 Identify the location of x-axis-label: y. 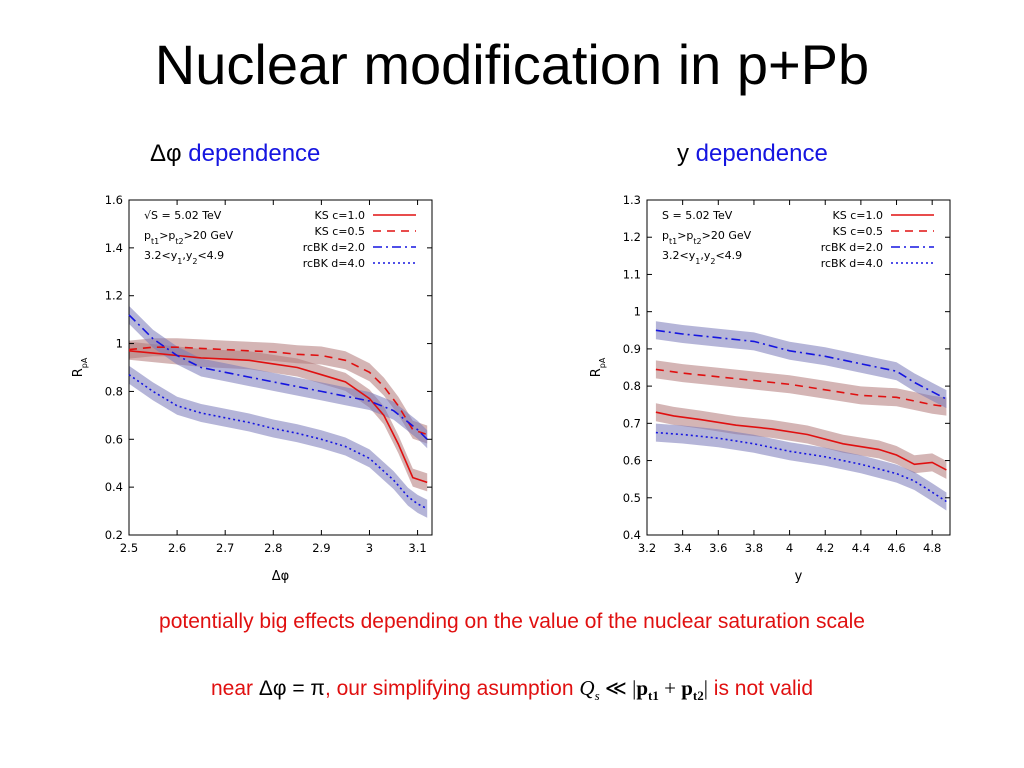
(799, 576).